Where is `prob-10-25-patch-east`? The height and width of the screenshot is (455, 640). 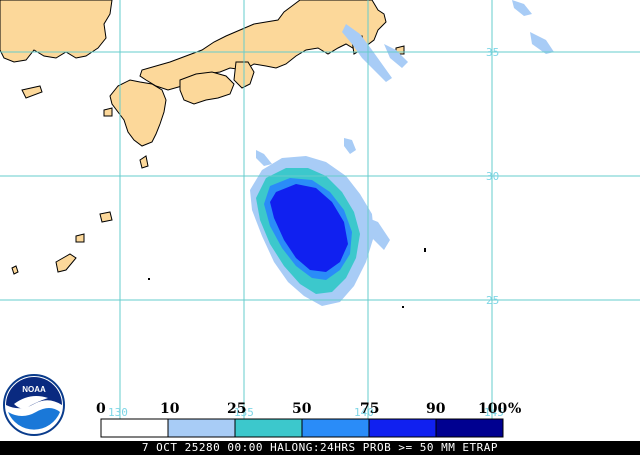
prob-10-25-patch-east is located at coordinates (542, 43).